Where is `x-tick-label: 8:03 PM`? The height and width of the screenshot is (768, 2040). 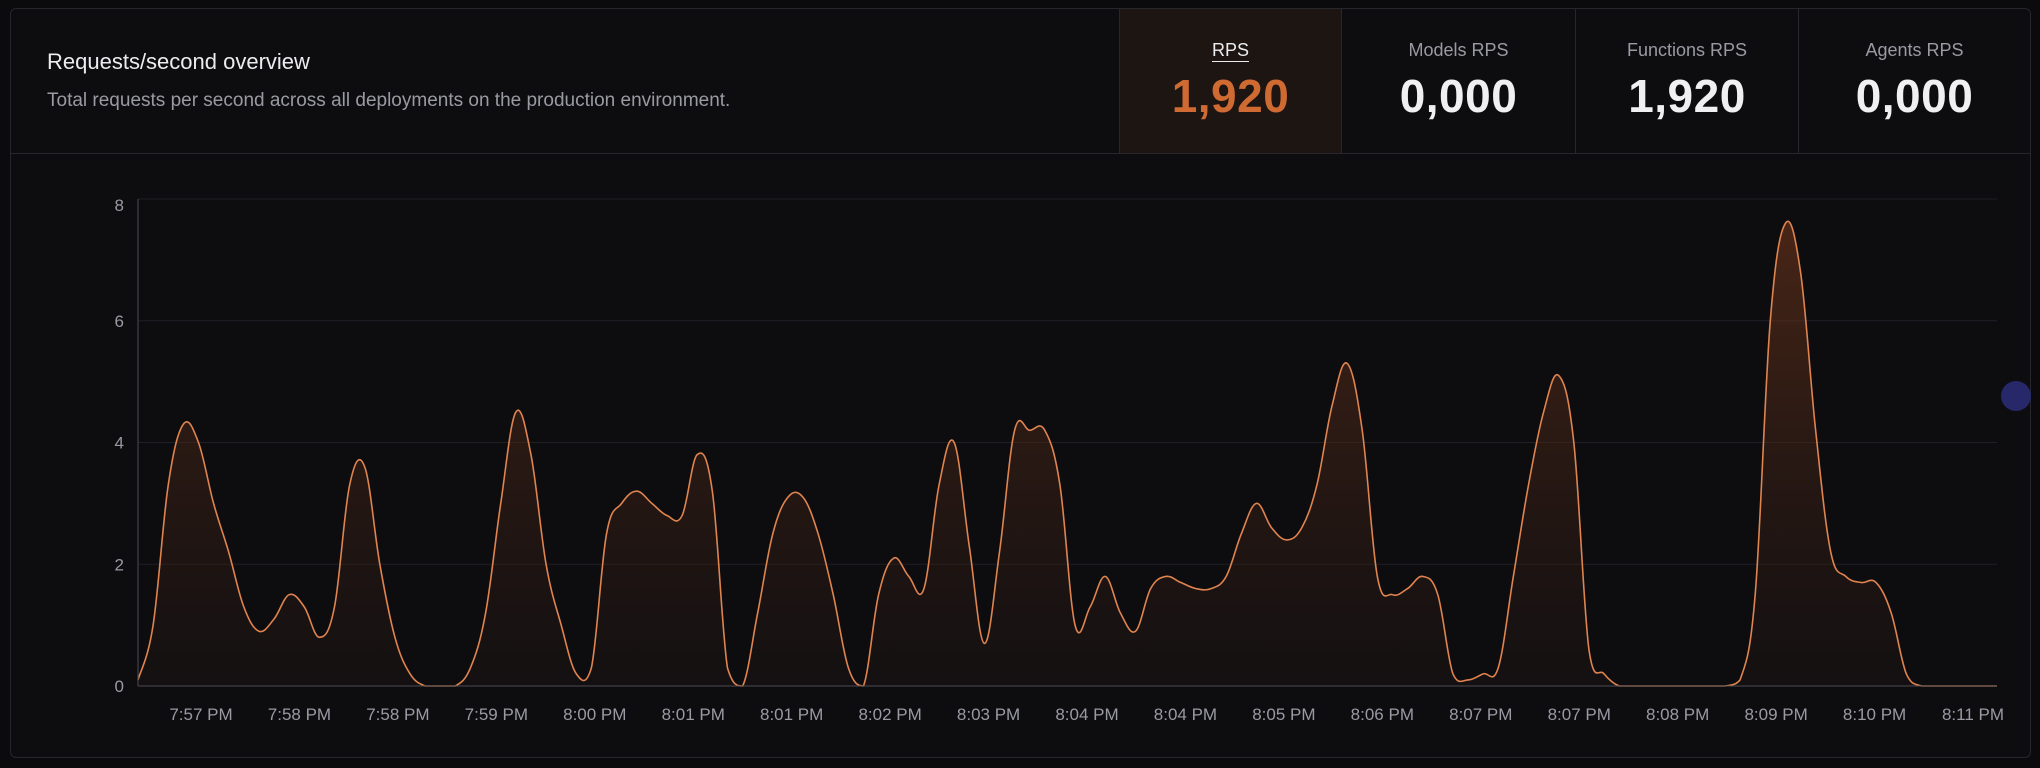
x-tick-label: 8:03 PM is located at coordinates (988, 714).